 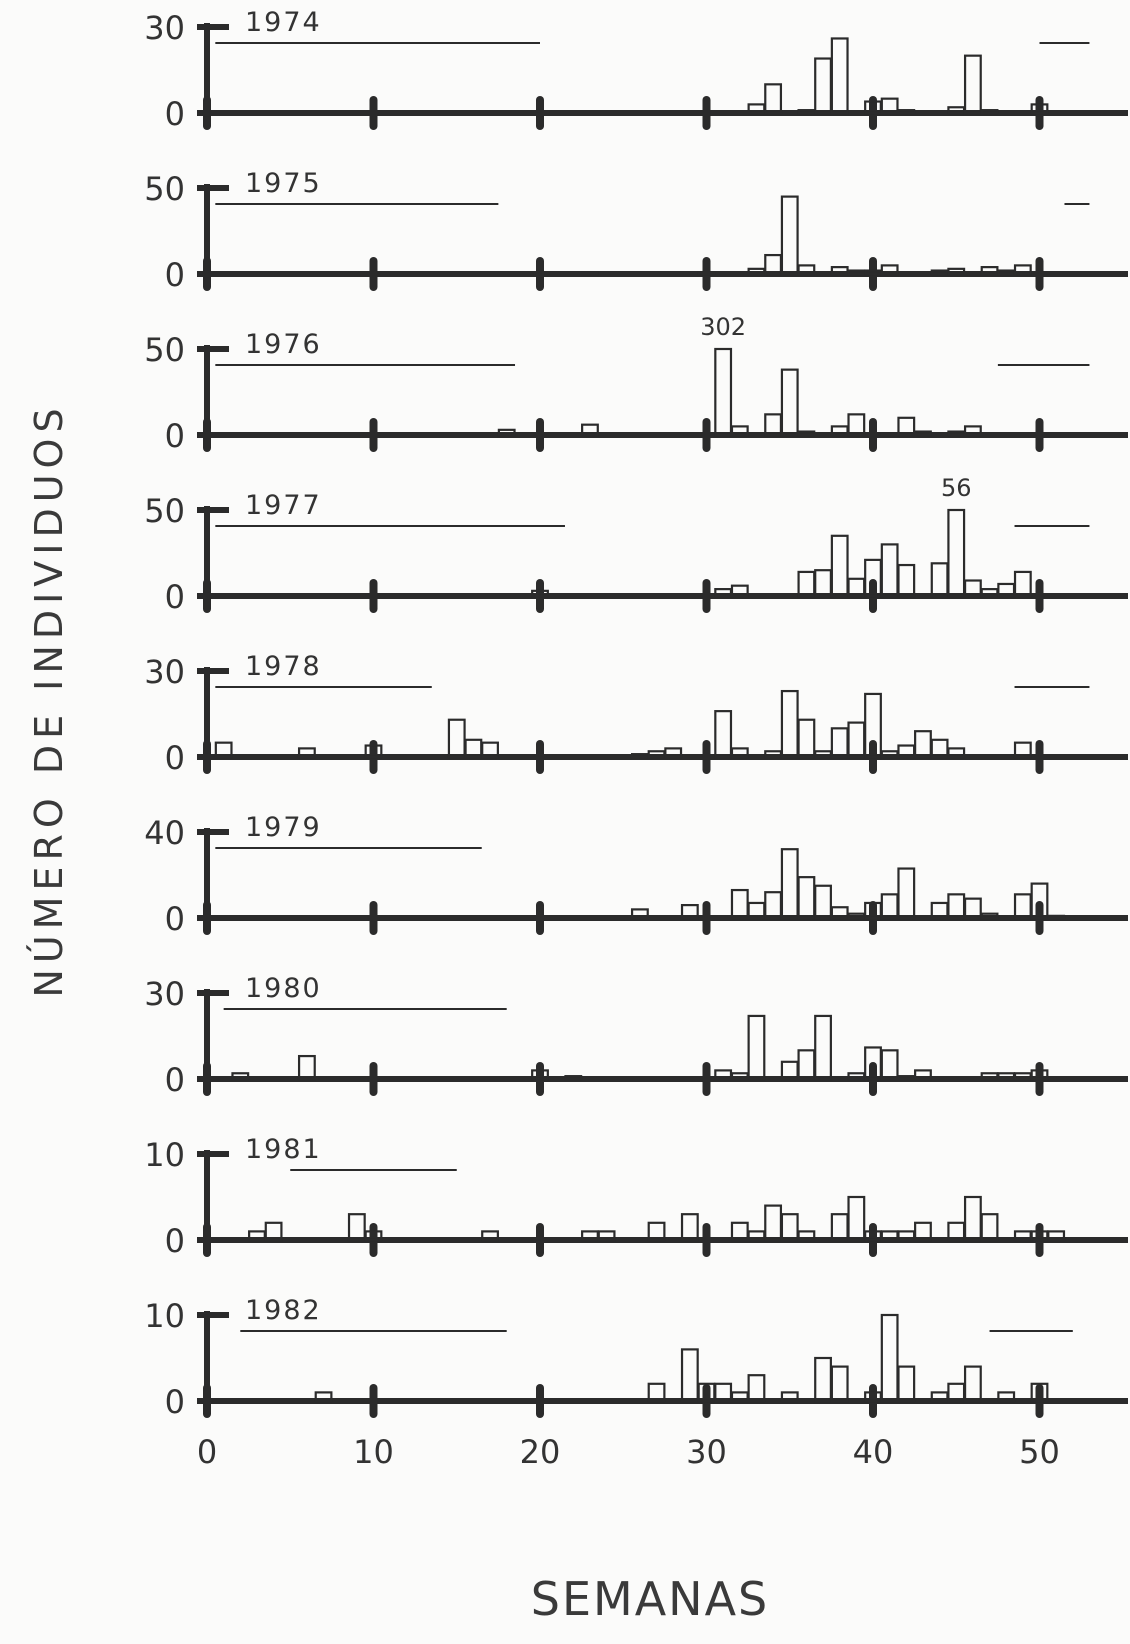 I want to click on y-axis-label: NÚMERO DE INDIVIDUOS, so click(x=49, y=699).